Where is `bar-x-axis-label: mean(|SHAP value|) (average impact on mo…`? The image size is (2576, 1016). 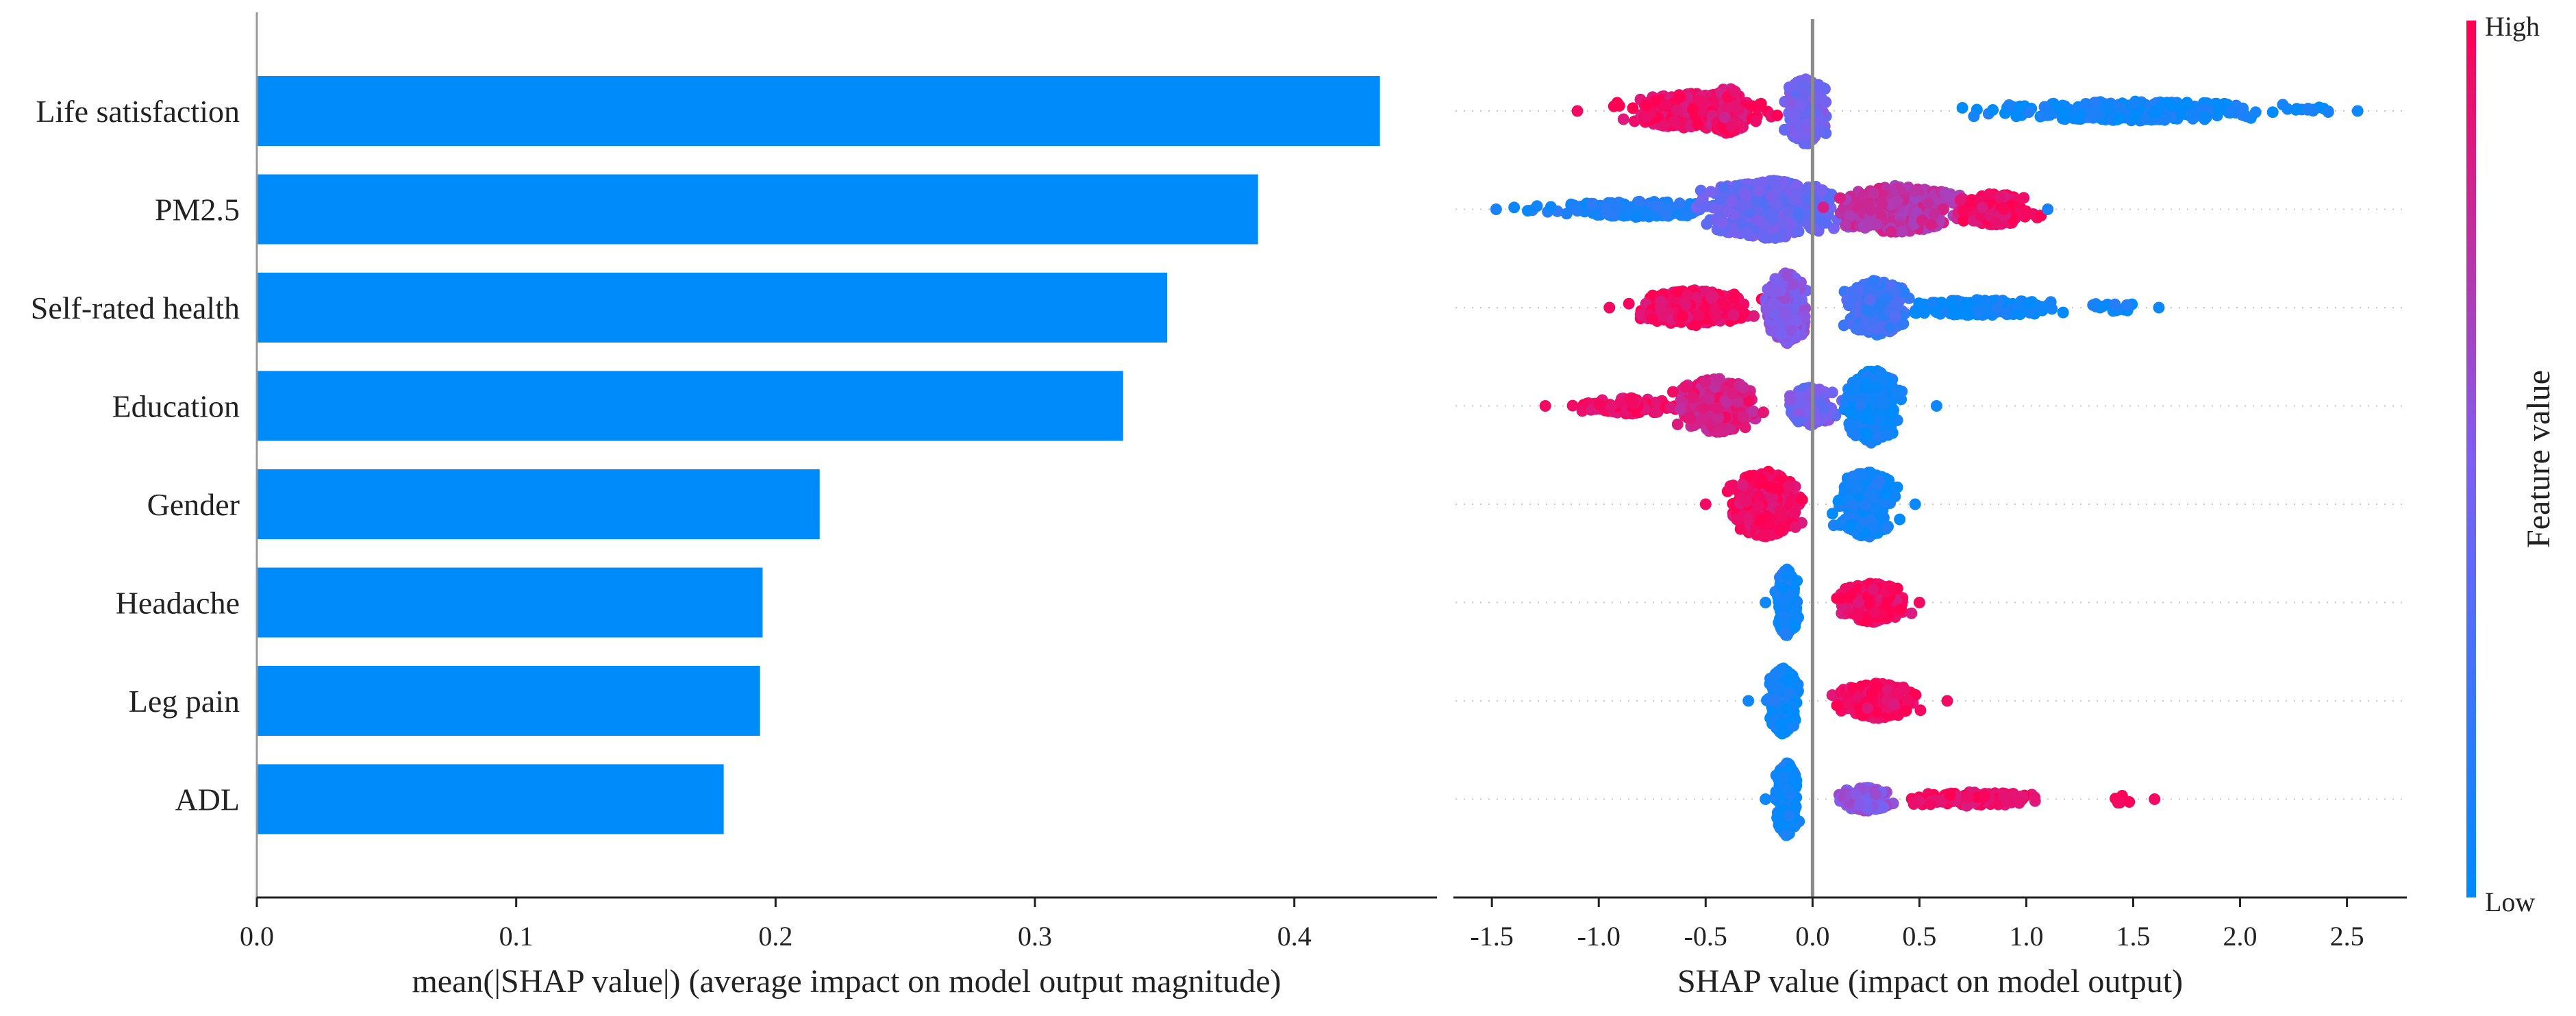 bar-x-axis-label: mean(|SHAP value|) (average impact on mo… is located at coordinates (846, 982).